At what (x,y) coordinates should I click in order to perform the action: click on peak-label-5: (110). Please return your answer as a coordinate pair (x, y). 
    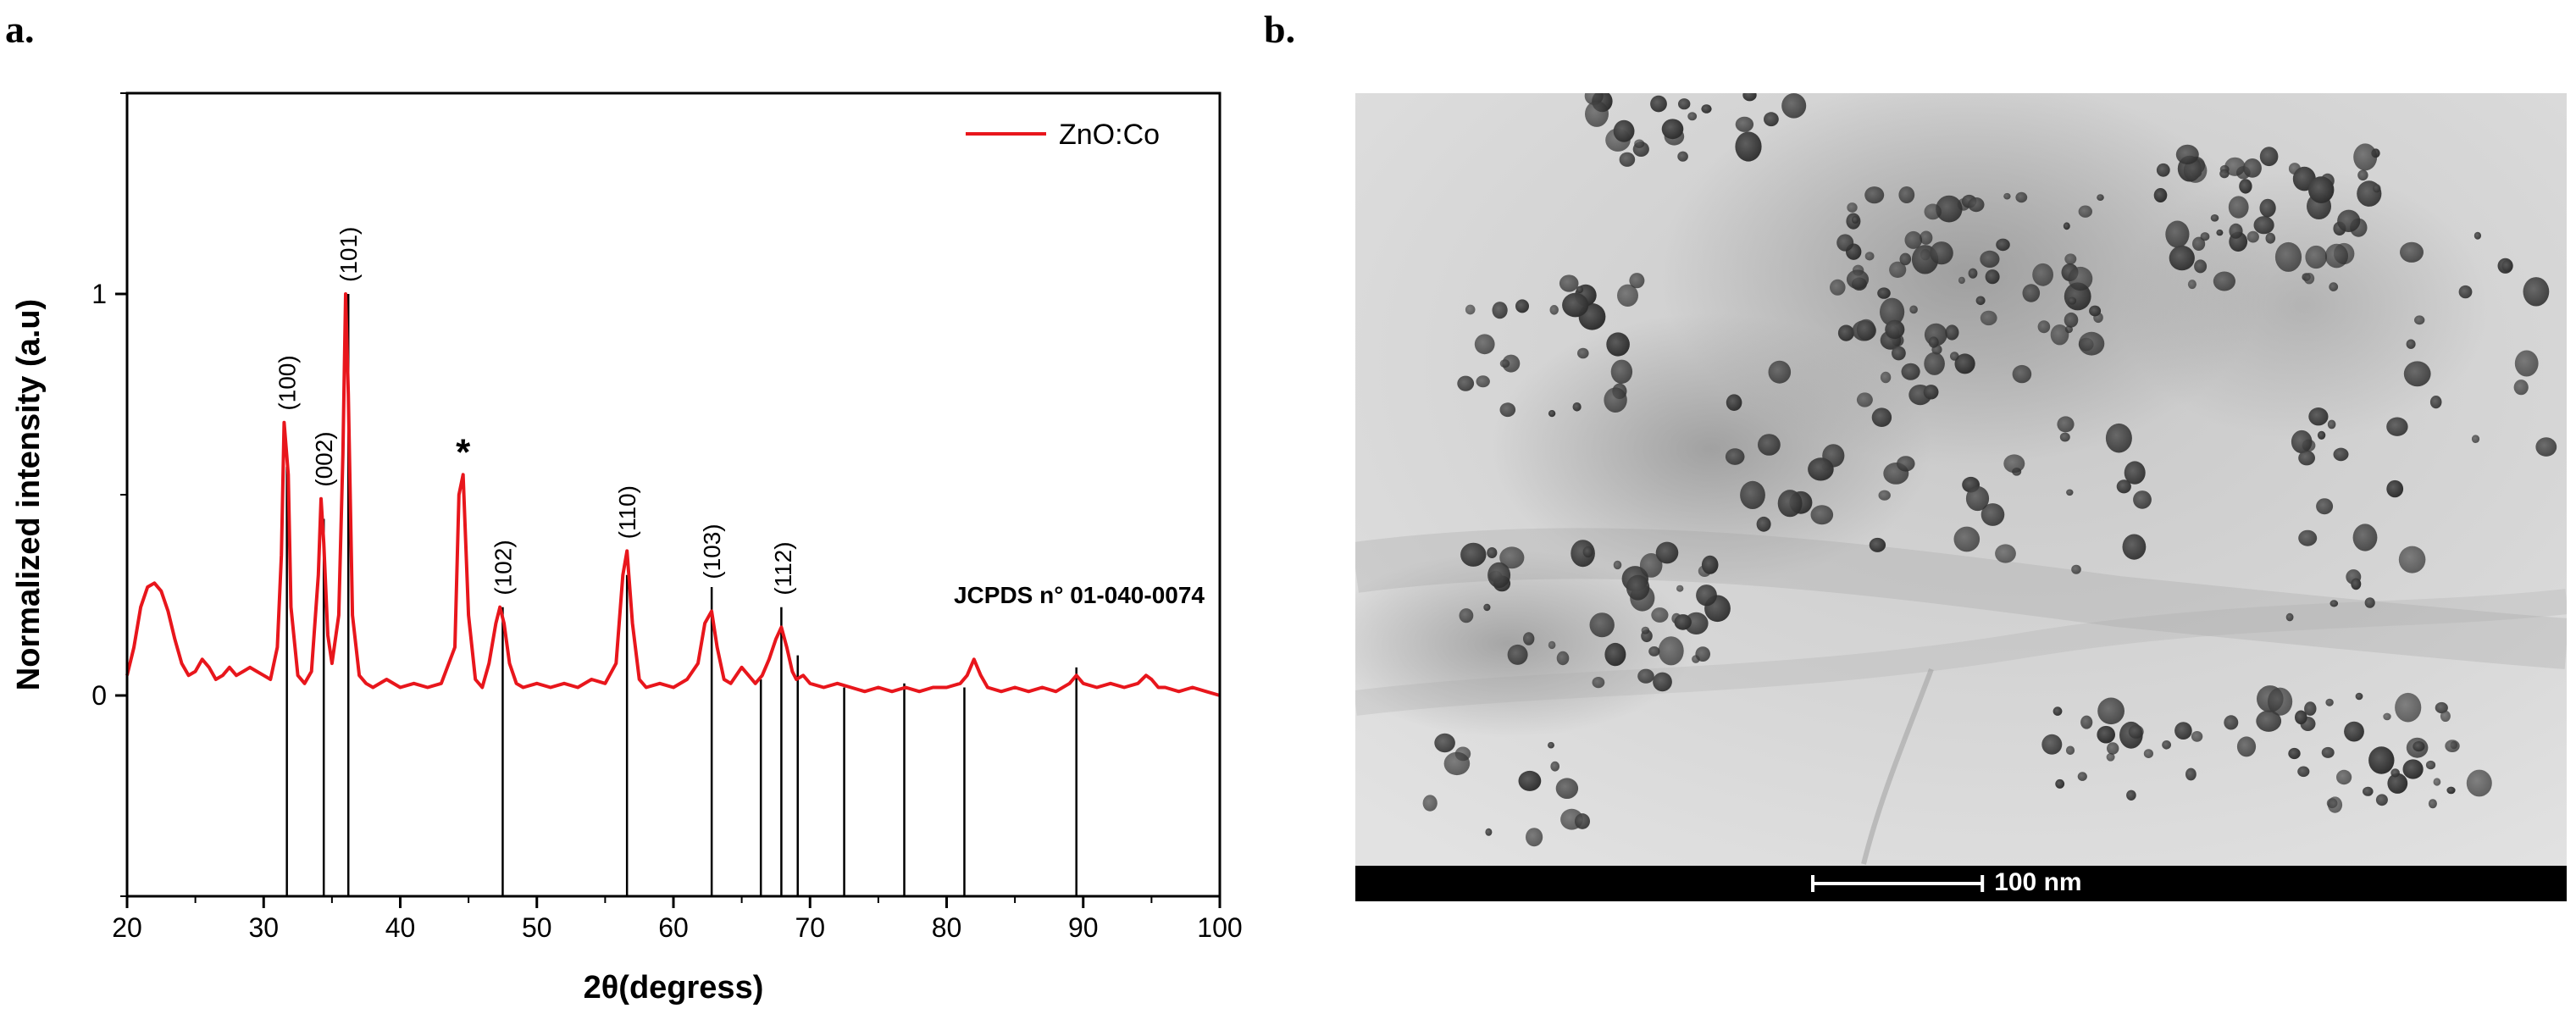
    Looking at the image, I should click on (627, 512).